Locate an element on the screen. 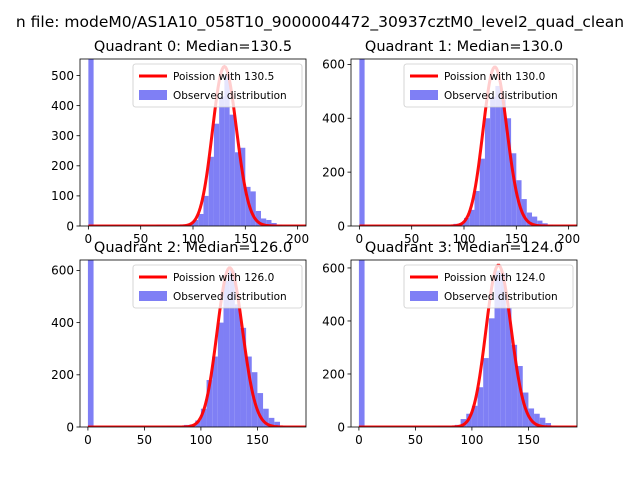  quadrant-2-ytick-label-0: 0 is located at coordinates (70, 427).